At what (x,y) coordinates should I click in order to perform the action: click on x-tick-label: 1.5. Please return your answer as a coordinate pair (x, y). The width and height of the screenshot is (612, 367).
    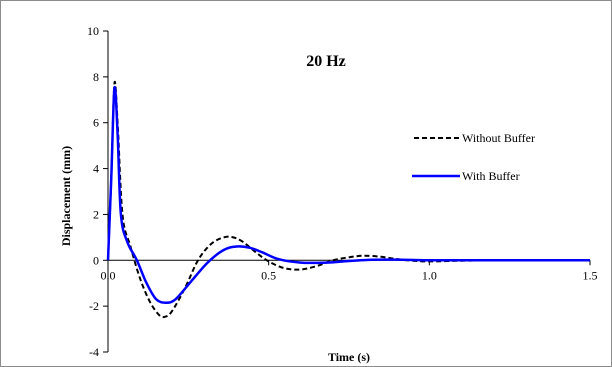
    Looking at the image, I should click on (590, 275).